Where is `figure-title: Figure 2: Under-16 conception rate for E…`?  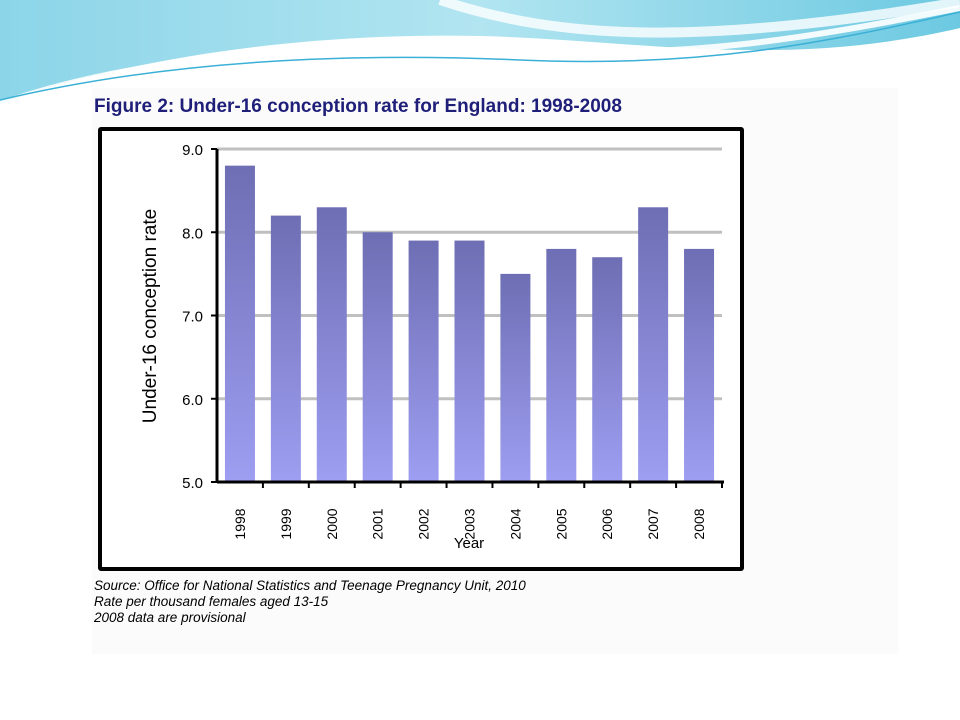 figure-title: Figure 2: Under-16 conception rate for E… is located at coordinates (358, 106).